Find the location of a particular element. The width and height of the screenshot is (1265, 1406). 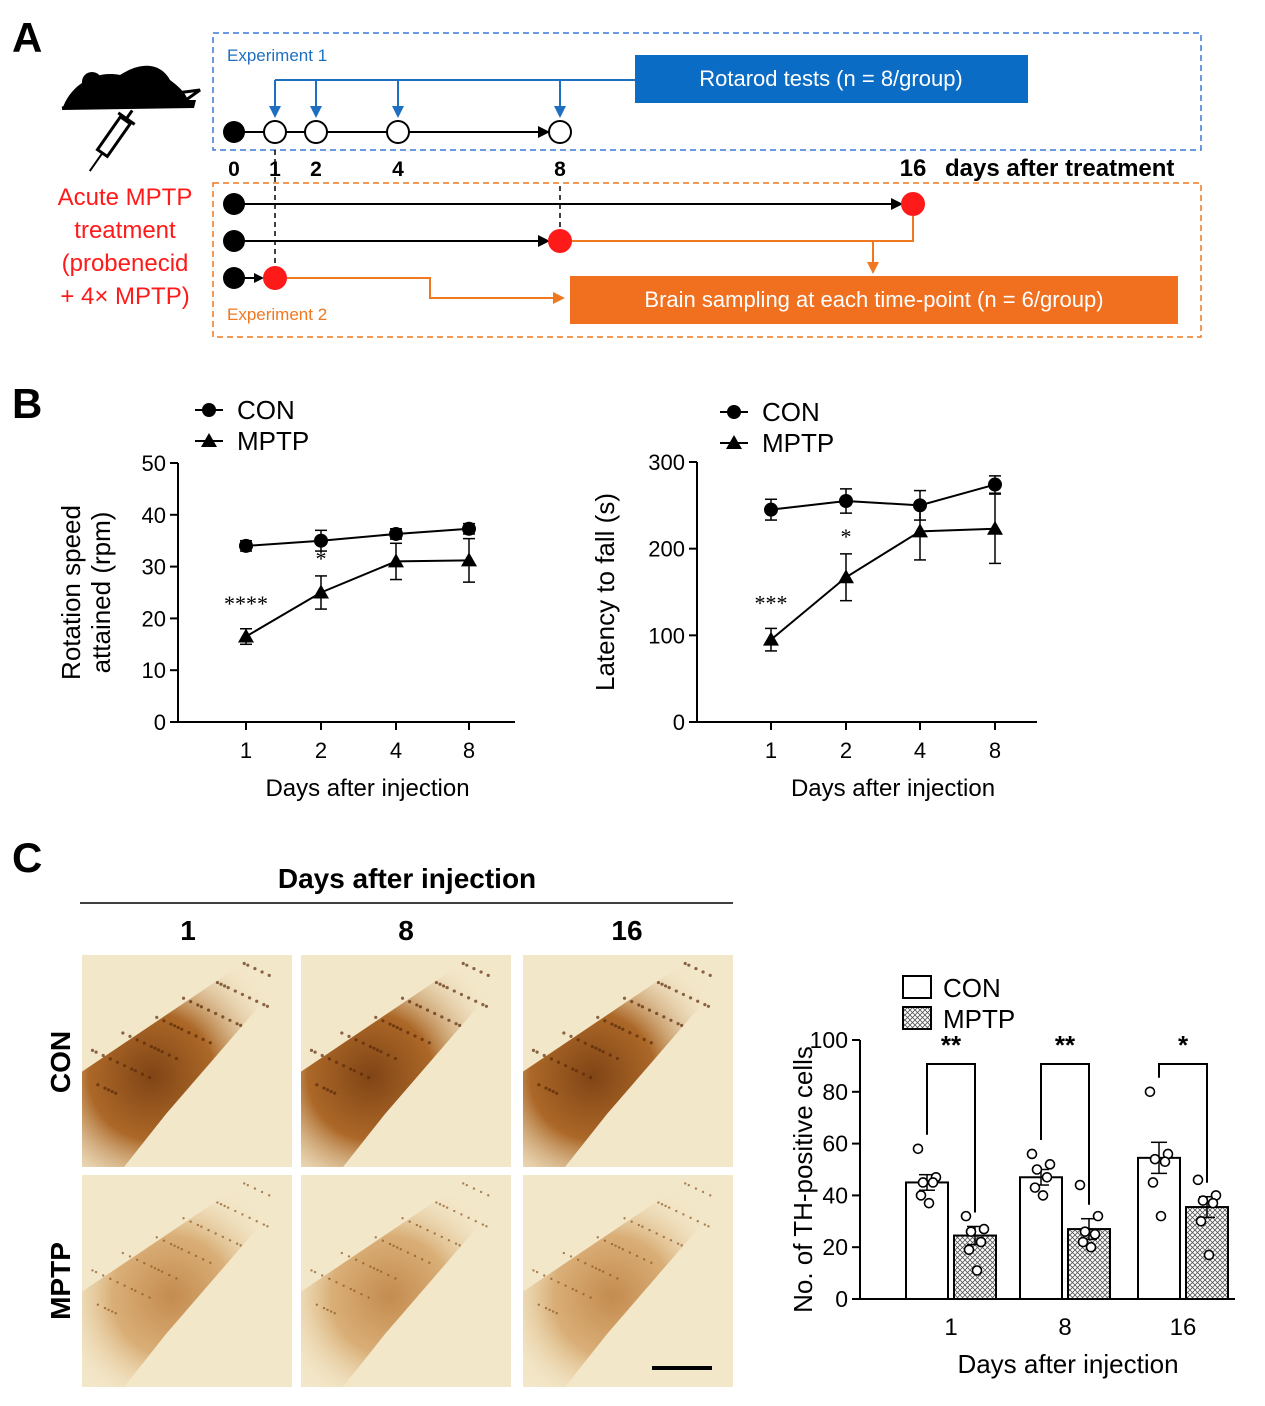

x-axis-label: Days after injection is located at coordinates (1067, 1364).